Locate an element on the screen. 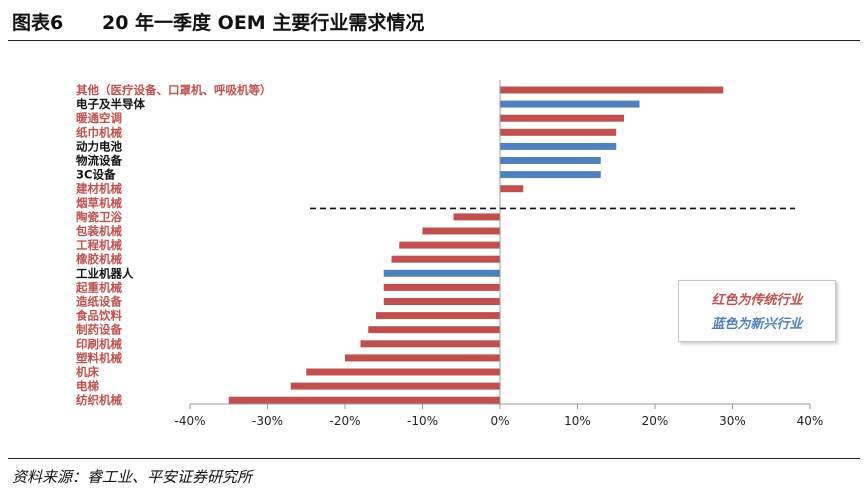 Image resolution: width=868 pixels, height=502 pixels. x-tick-label-5: 10% is located at coordinates (577, 421).